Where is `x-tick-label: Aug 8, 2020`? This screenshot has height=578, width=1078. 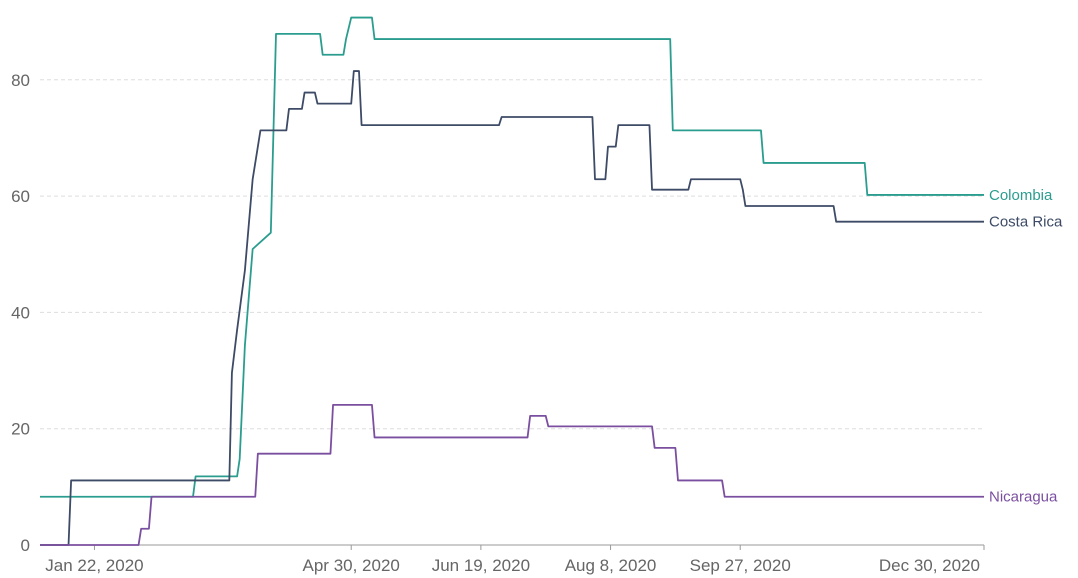
x-tick-label: Aug 8, 2020 is located at coordinates (611, 565).